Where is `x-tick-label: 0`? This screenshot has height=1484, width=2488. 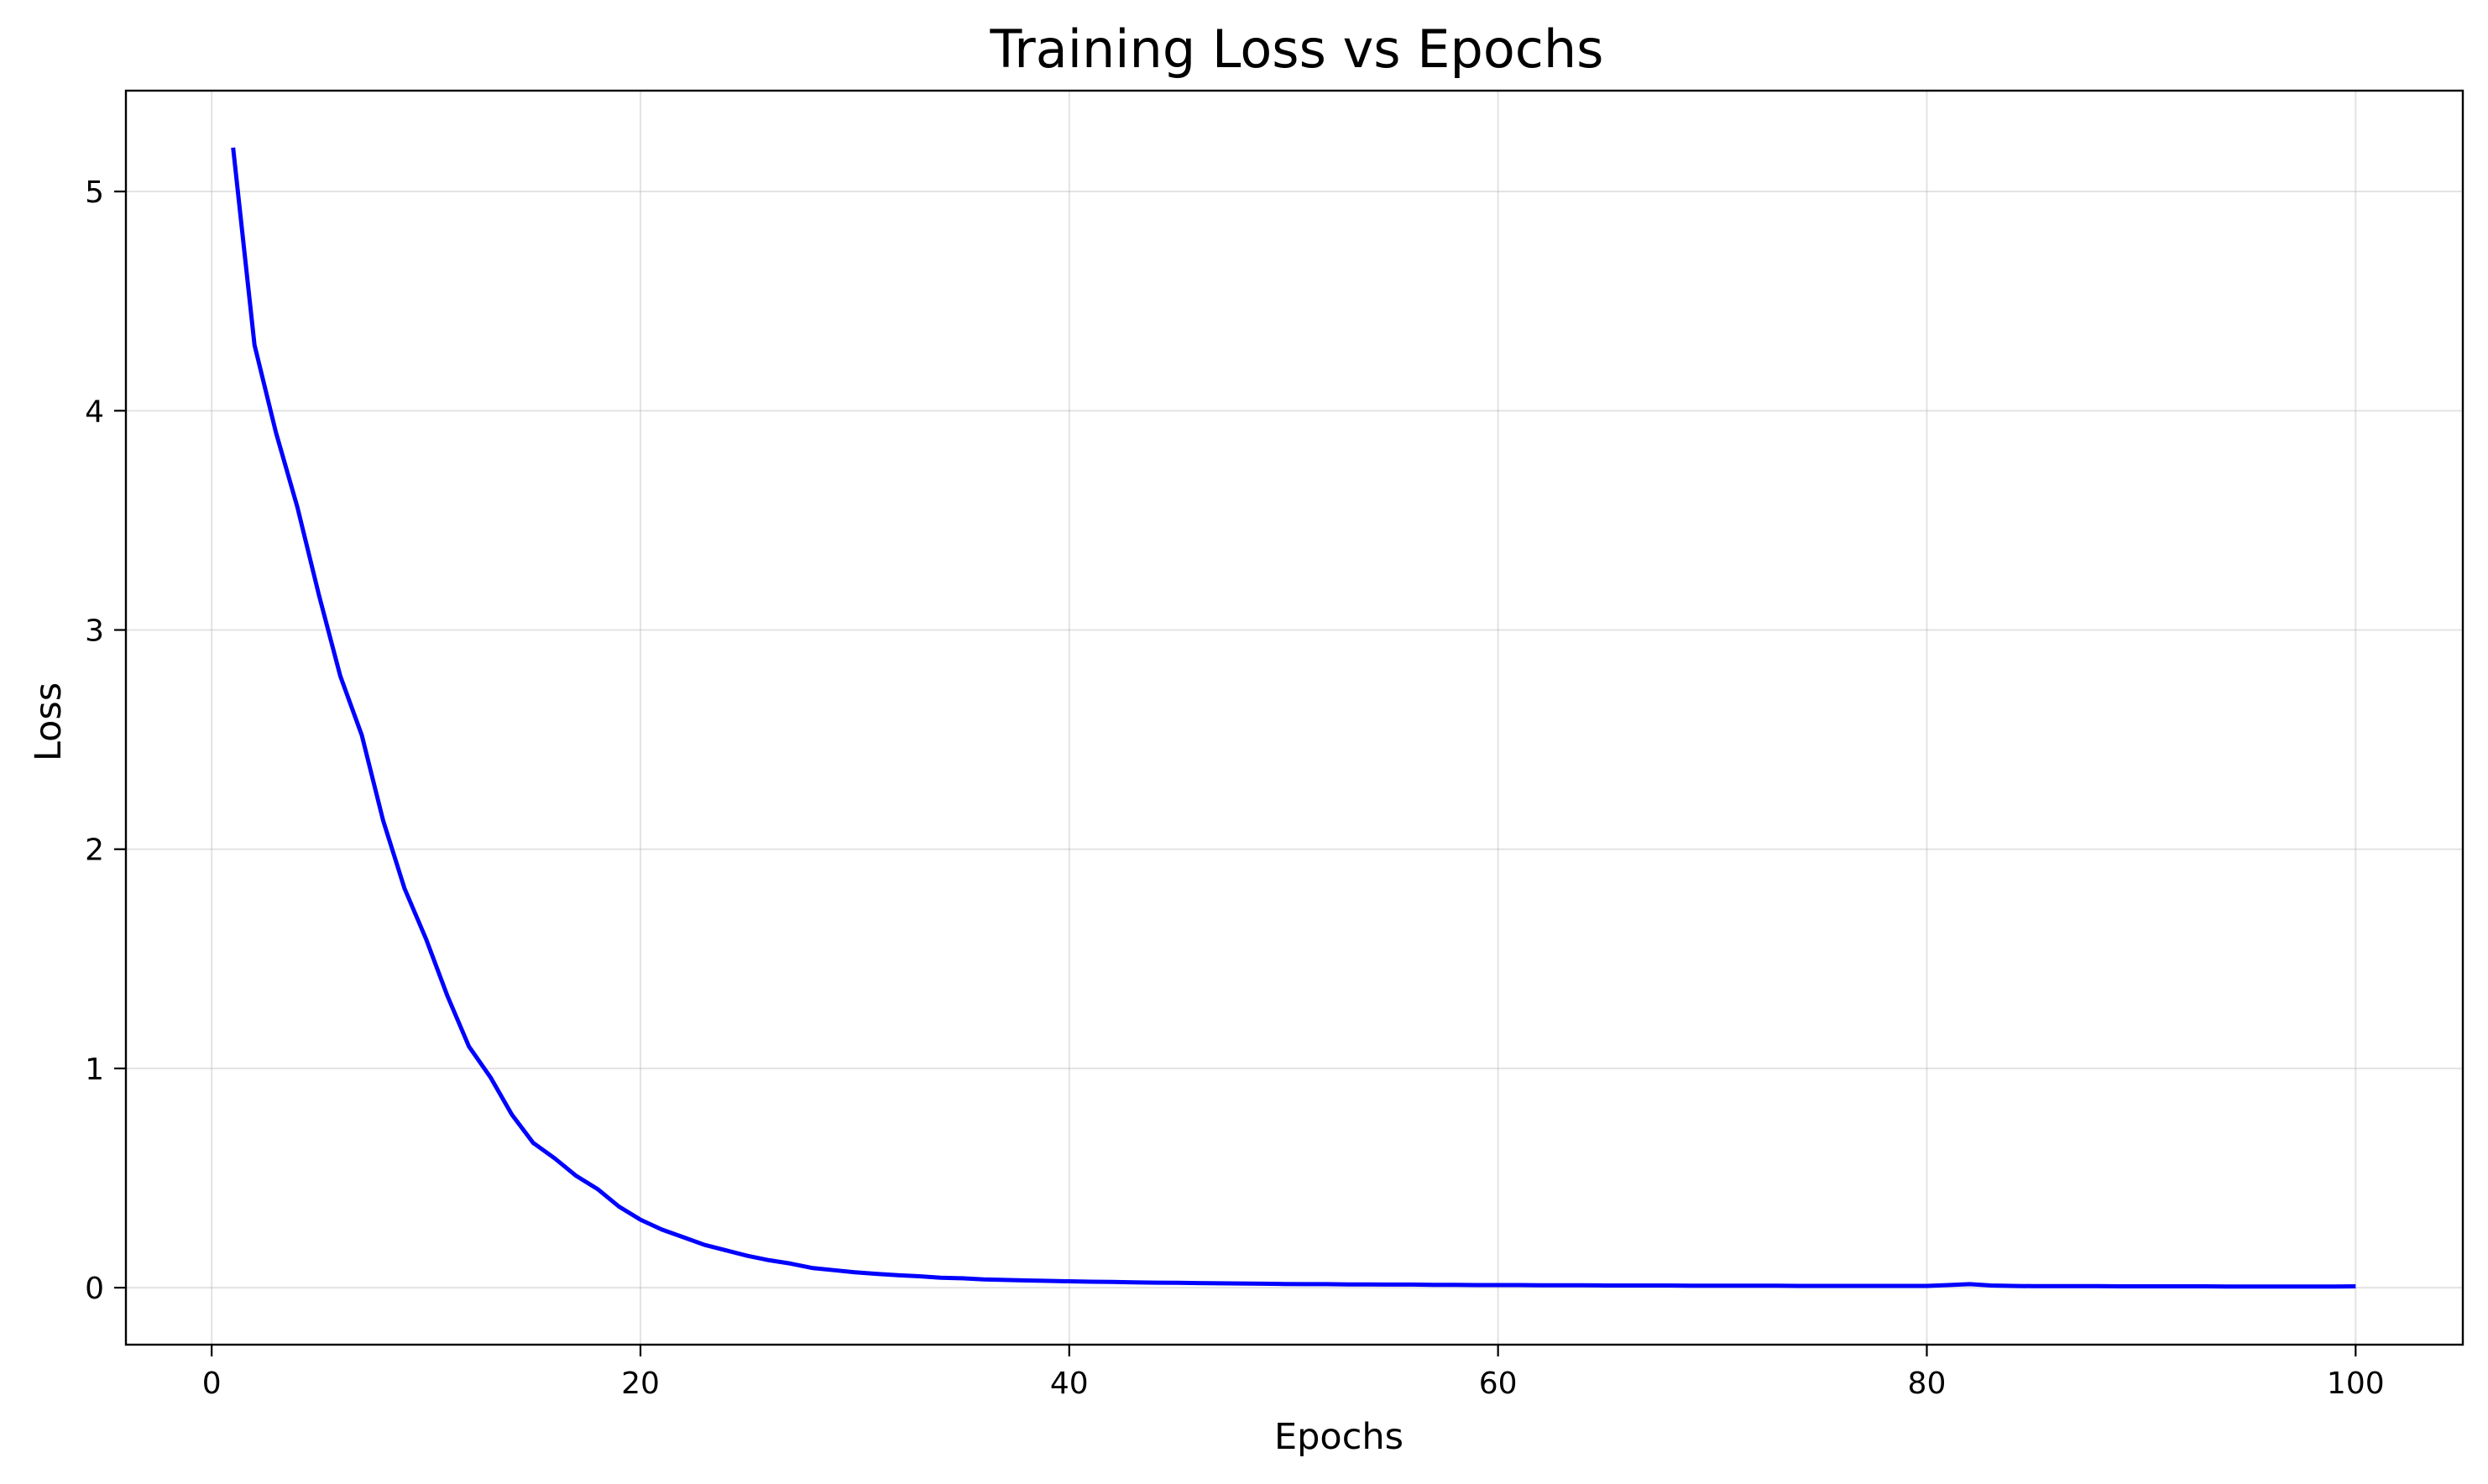 x-tick-label: 0 is located at coordinates (212, 1383).